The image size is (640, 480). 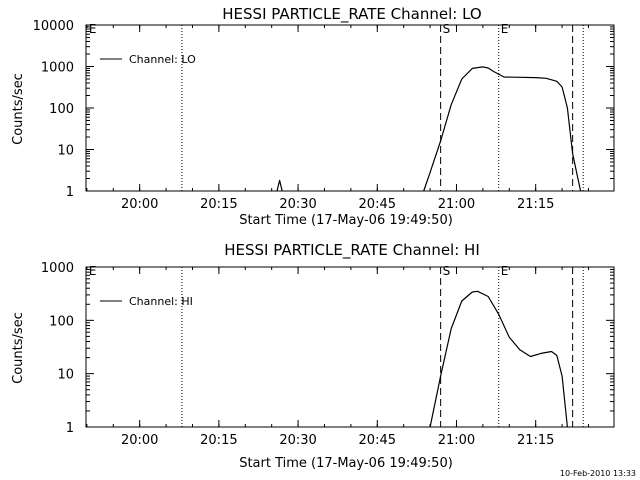 I want to click on hi-y-tick-label: 10, so click(x=65, y=375).